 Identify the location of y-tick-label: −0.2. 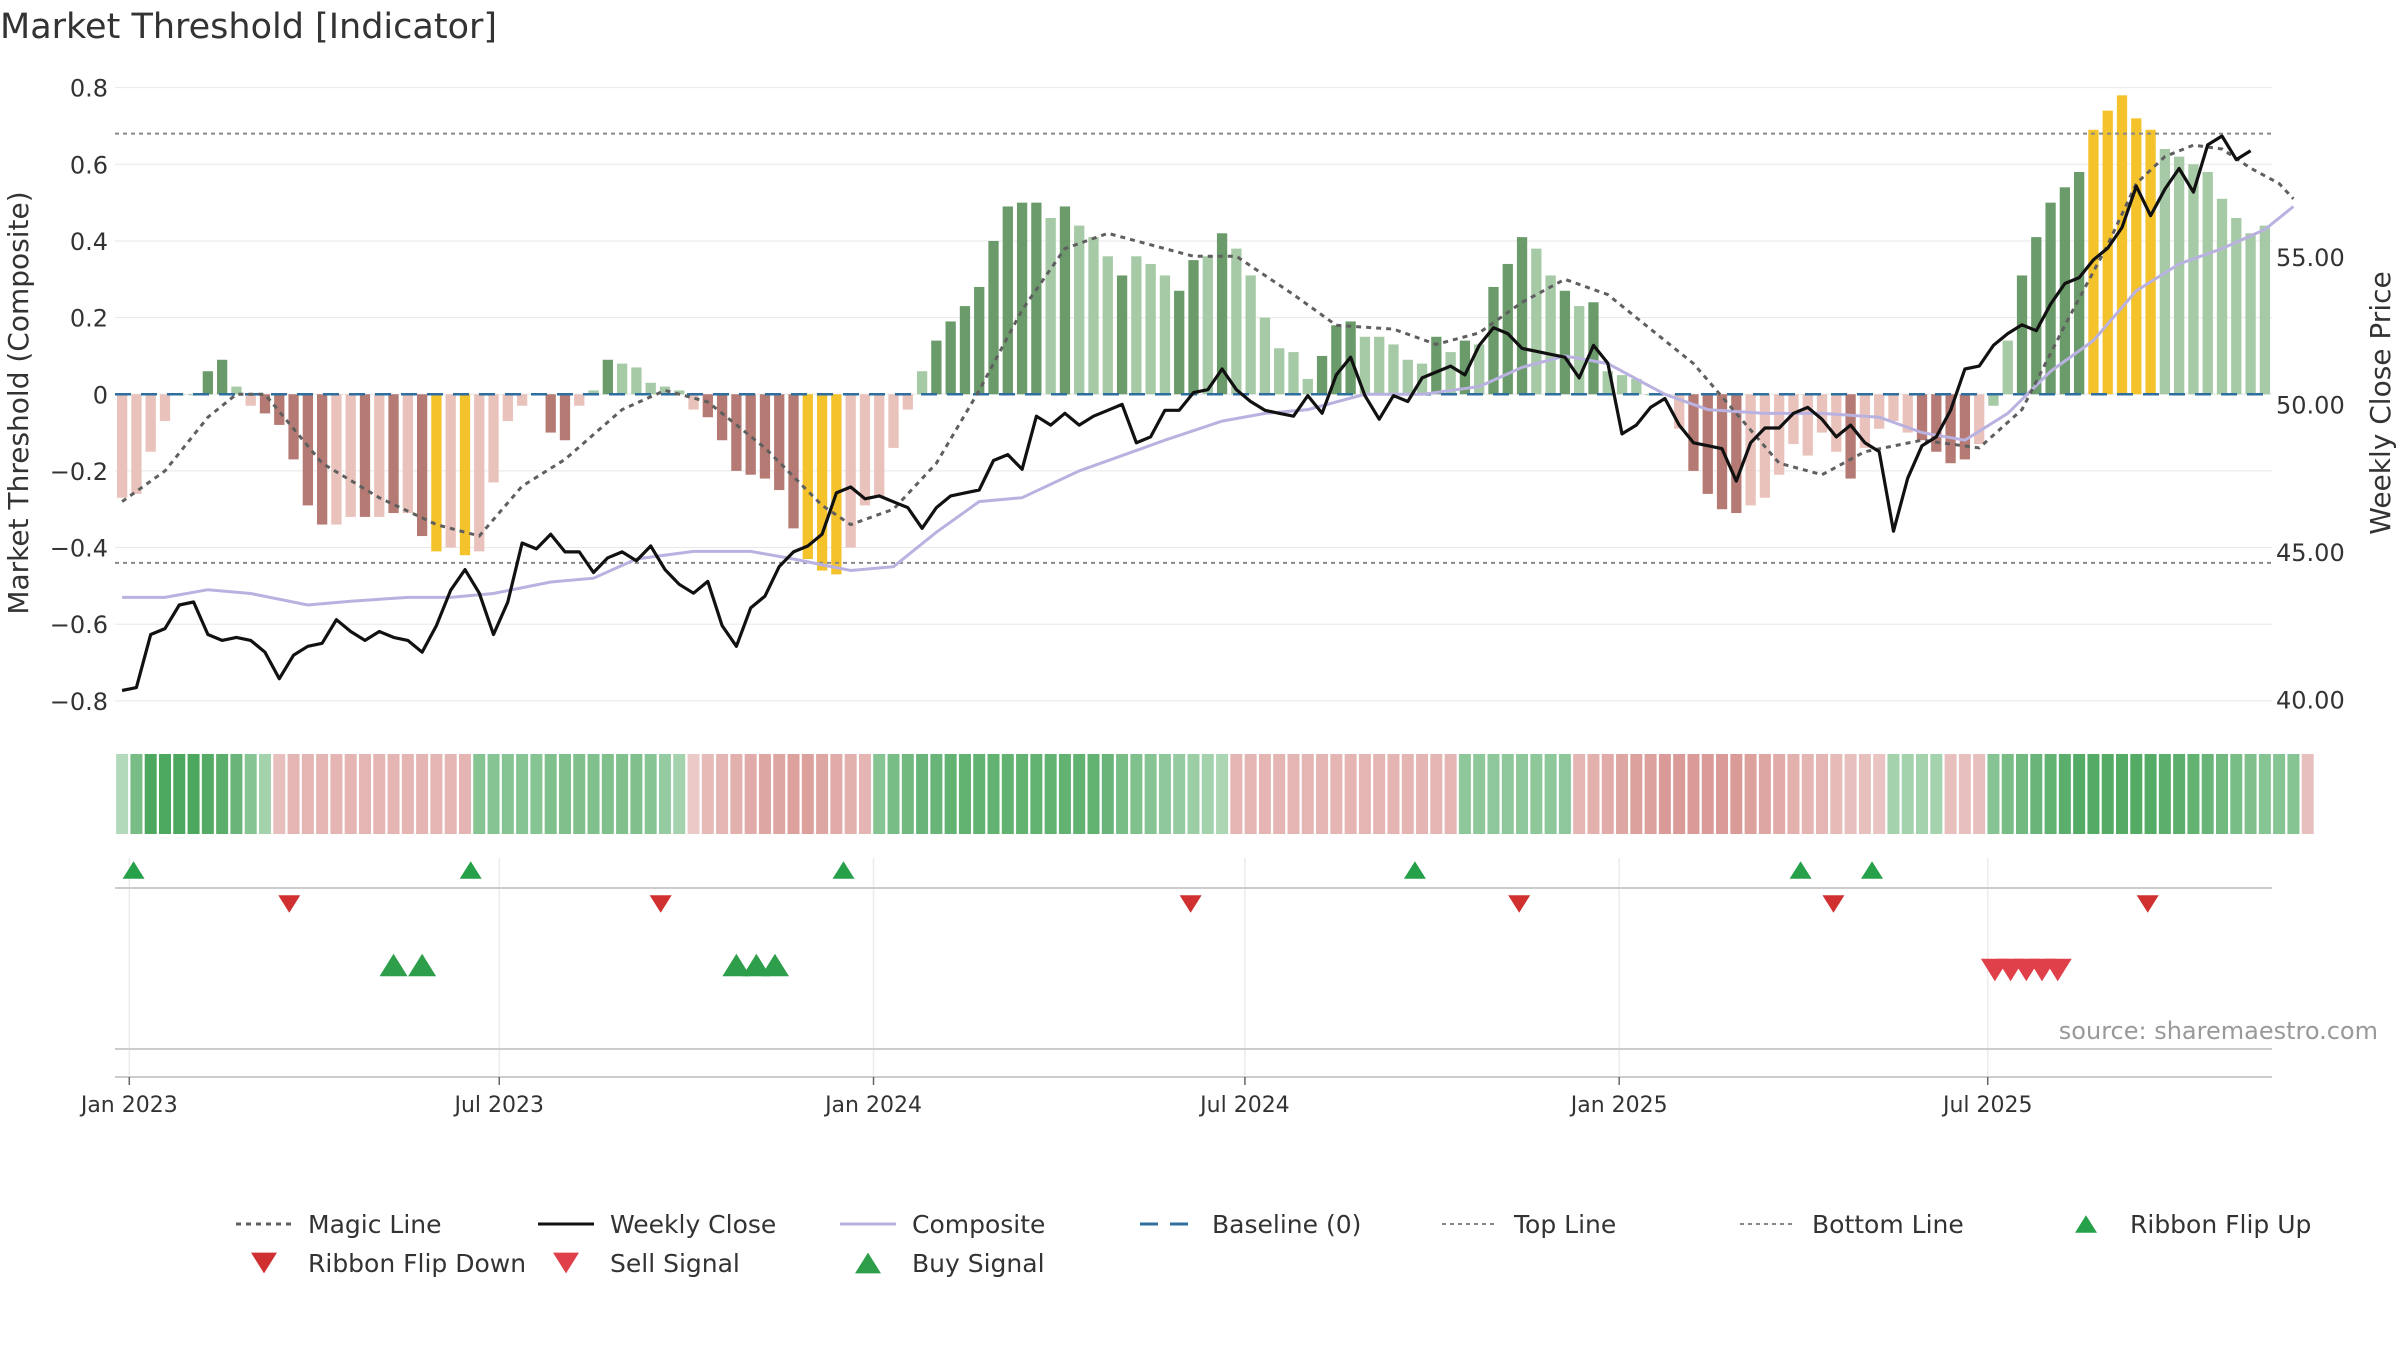
(79, 472).